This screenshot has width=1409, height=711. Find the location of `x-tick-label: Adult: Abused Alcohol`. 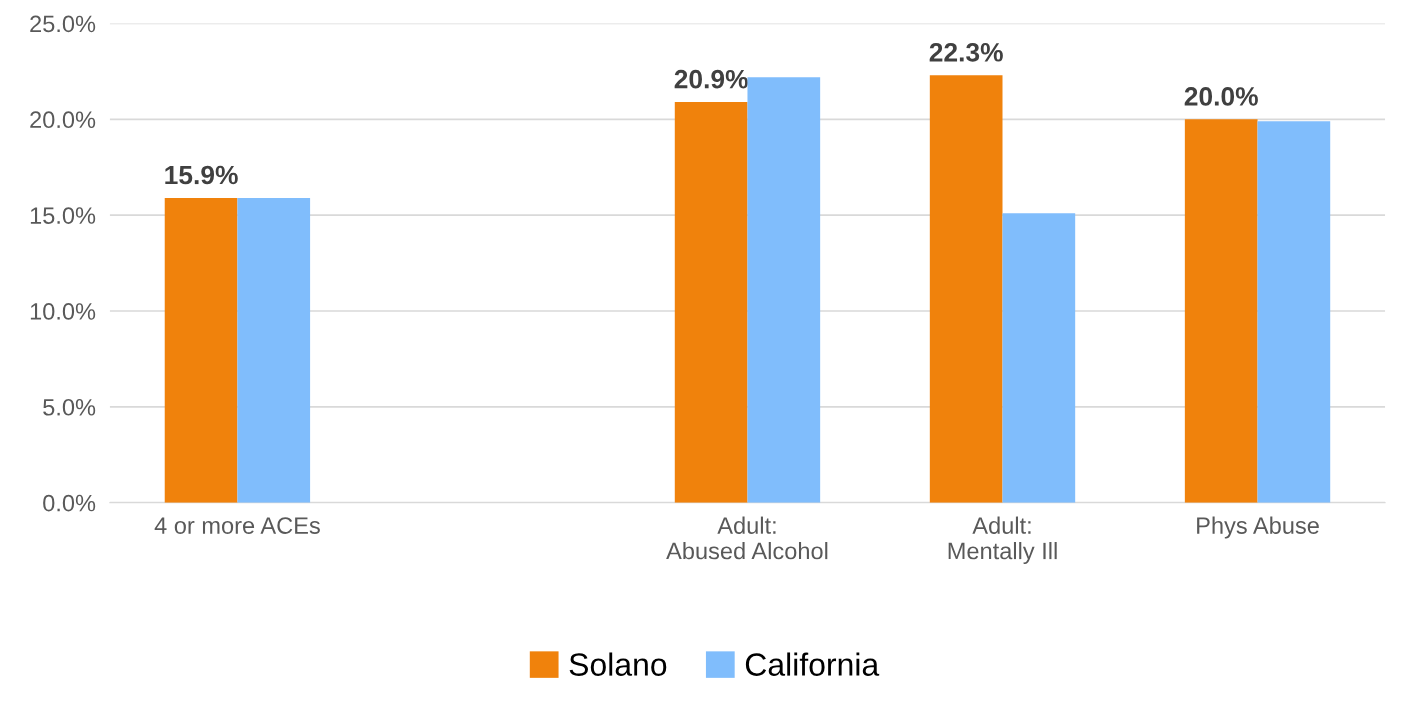

x-tick-label: Adult: Abused Alcohol is located at coordinates (747, 538).